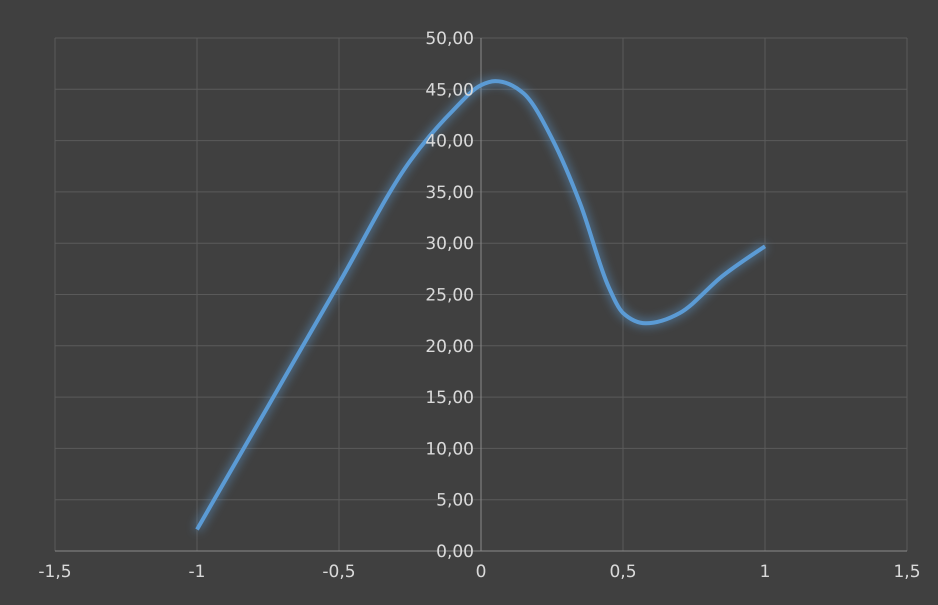 Image resolution: width=938 pixels, height=605 pixels. What do you see at coordinates (449, 38) in the screenshot?
I see `y-tick-label: 50,00` at bounding box center [449, 38].